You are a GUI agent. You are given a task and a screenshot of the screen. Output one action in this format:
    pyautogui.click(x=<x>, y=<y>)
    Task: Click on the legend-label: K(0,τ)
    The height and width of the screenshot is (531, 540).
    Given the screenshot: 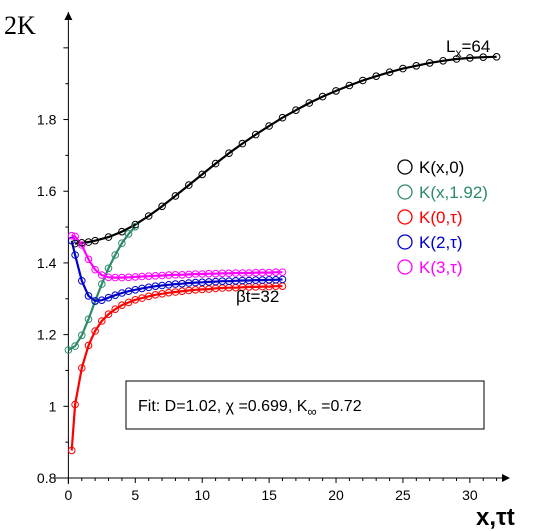 What is the action you would take?
    pyautogui.click(x=441, y=217)
    